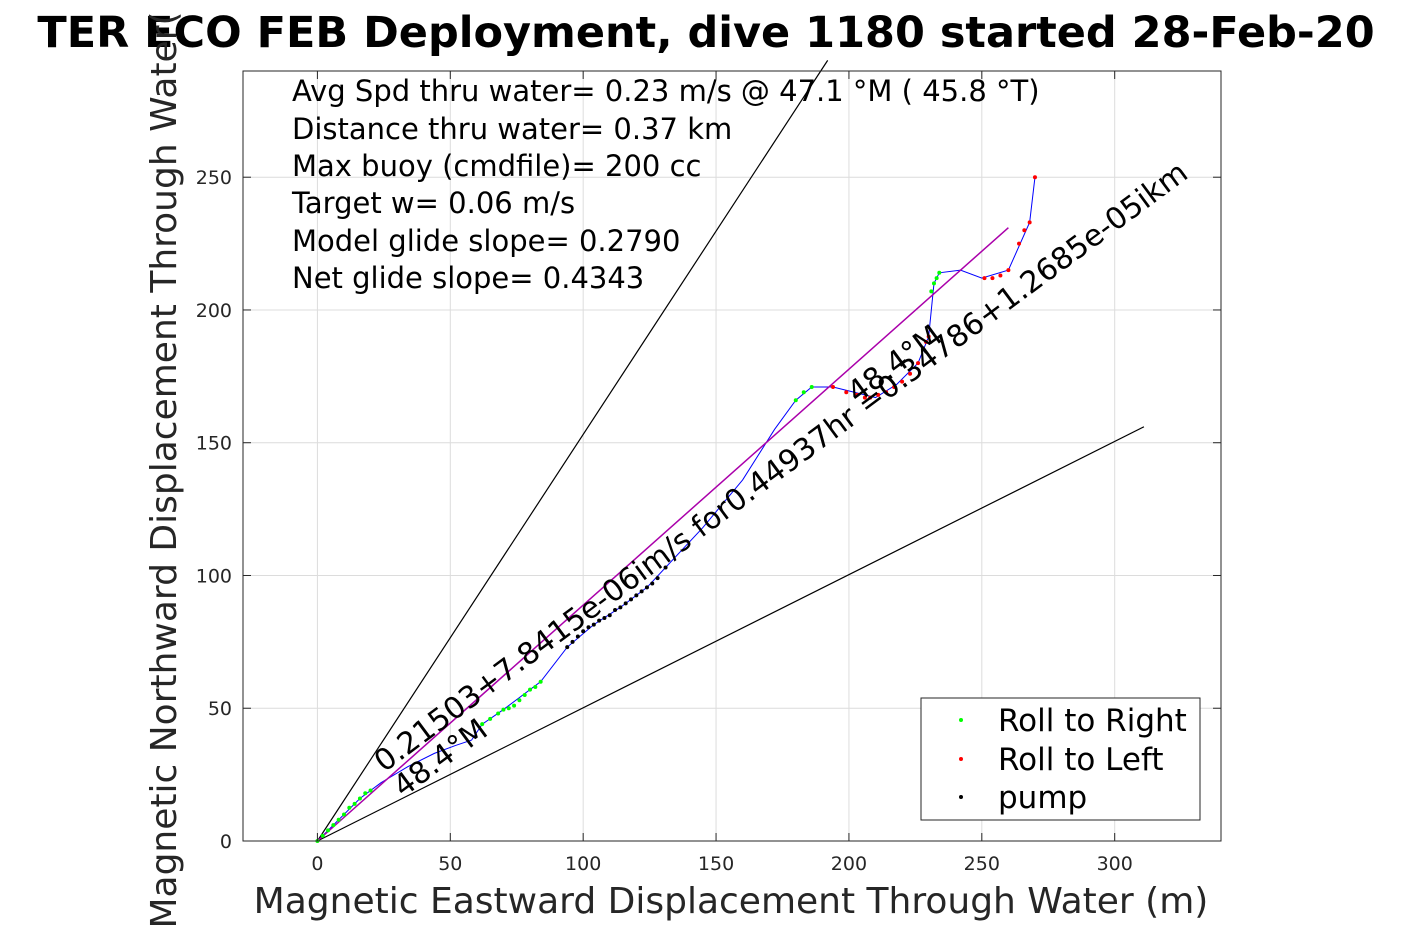  Describe the element at coordinates (226, 842) in the screenshot. I see `y-tick-label: 0` at that location.